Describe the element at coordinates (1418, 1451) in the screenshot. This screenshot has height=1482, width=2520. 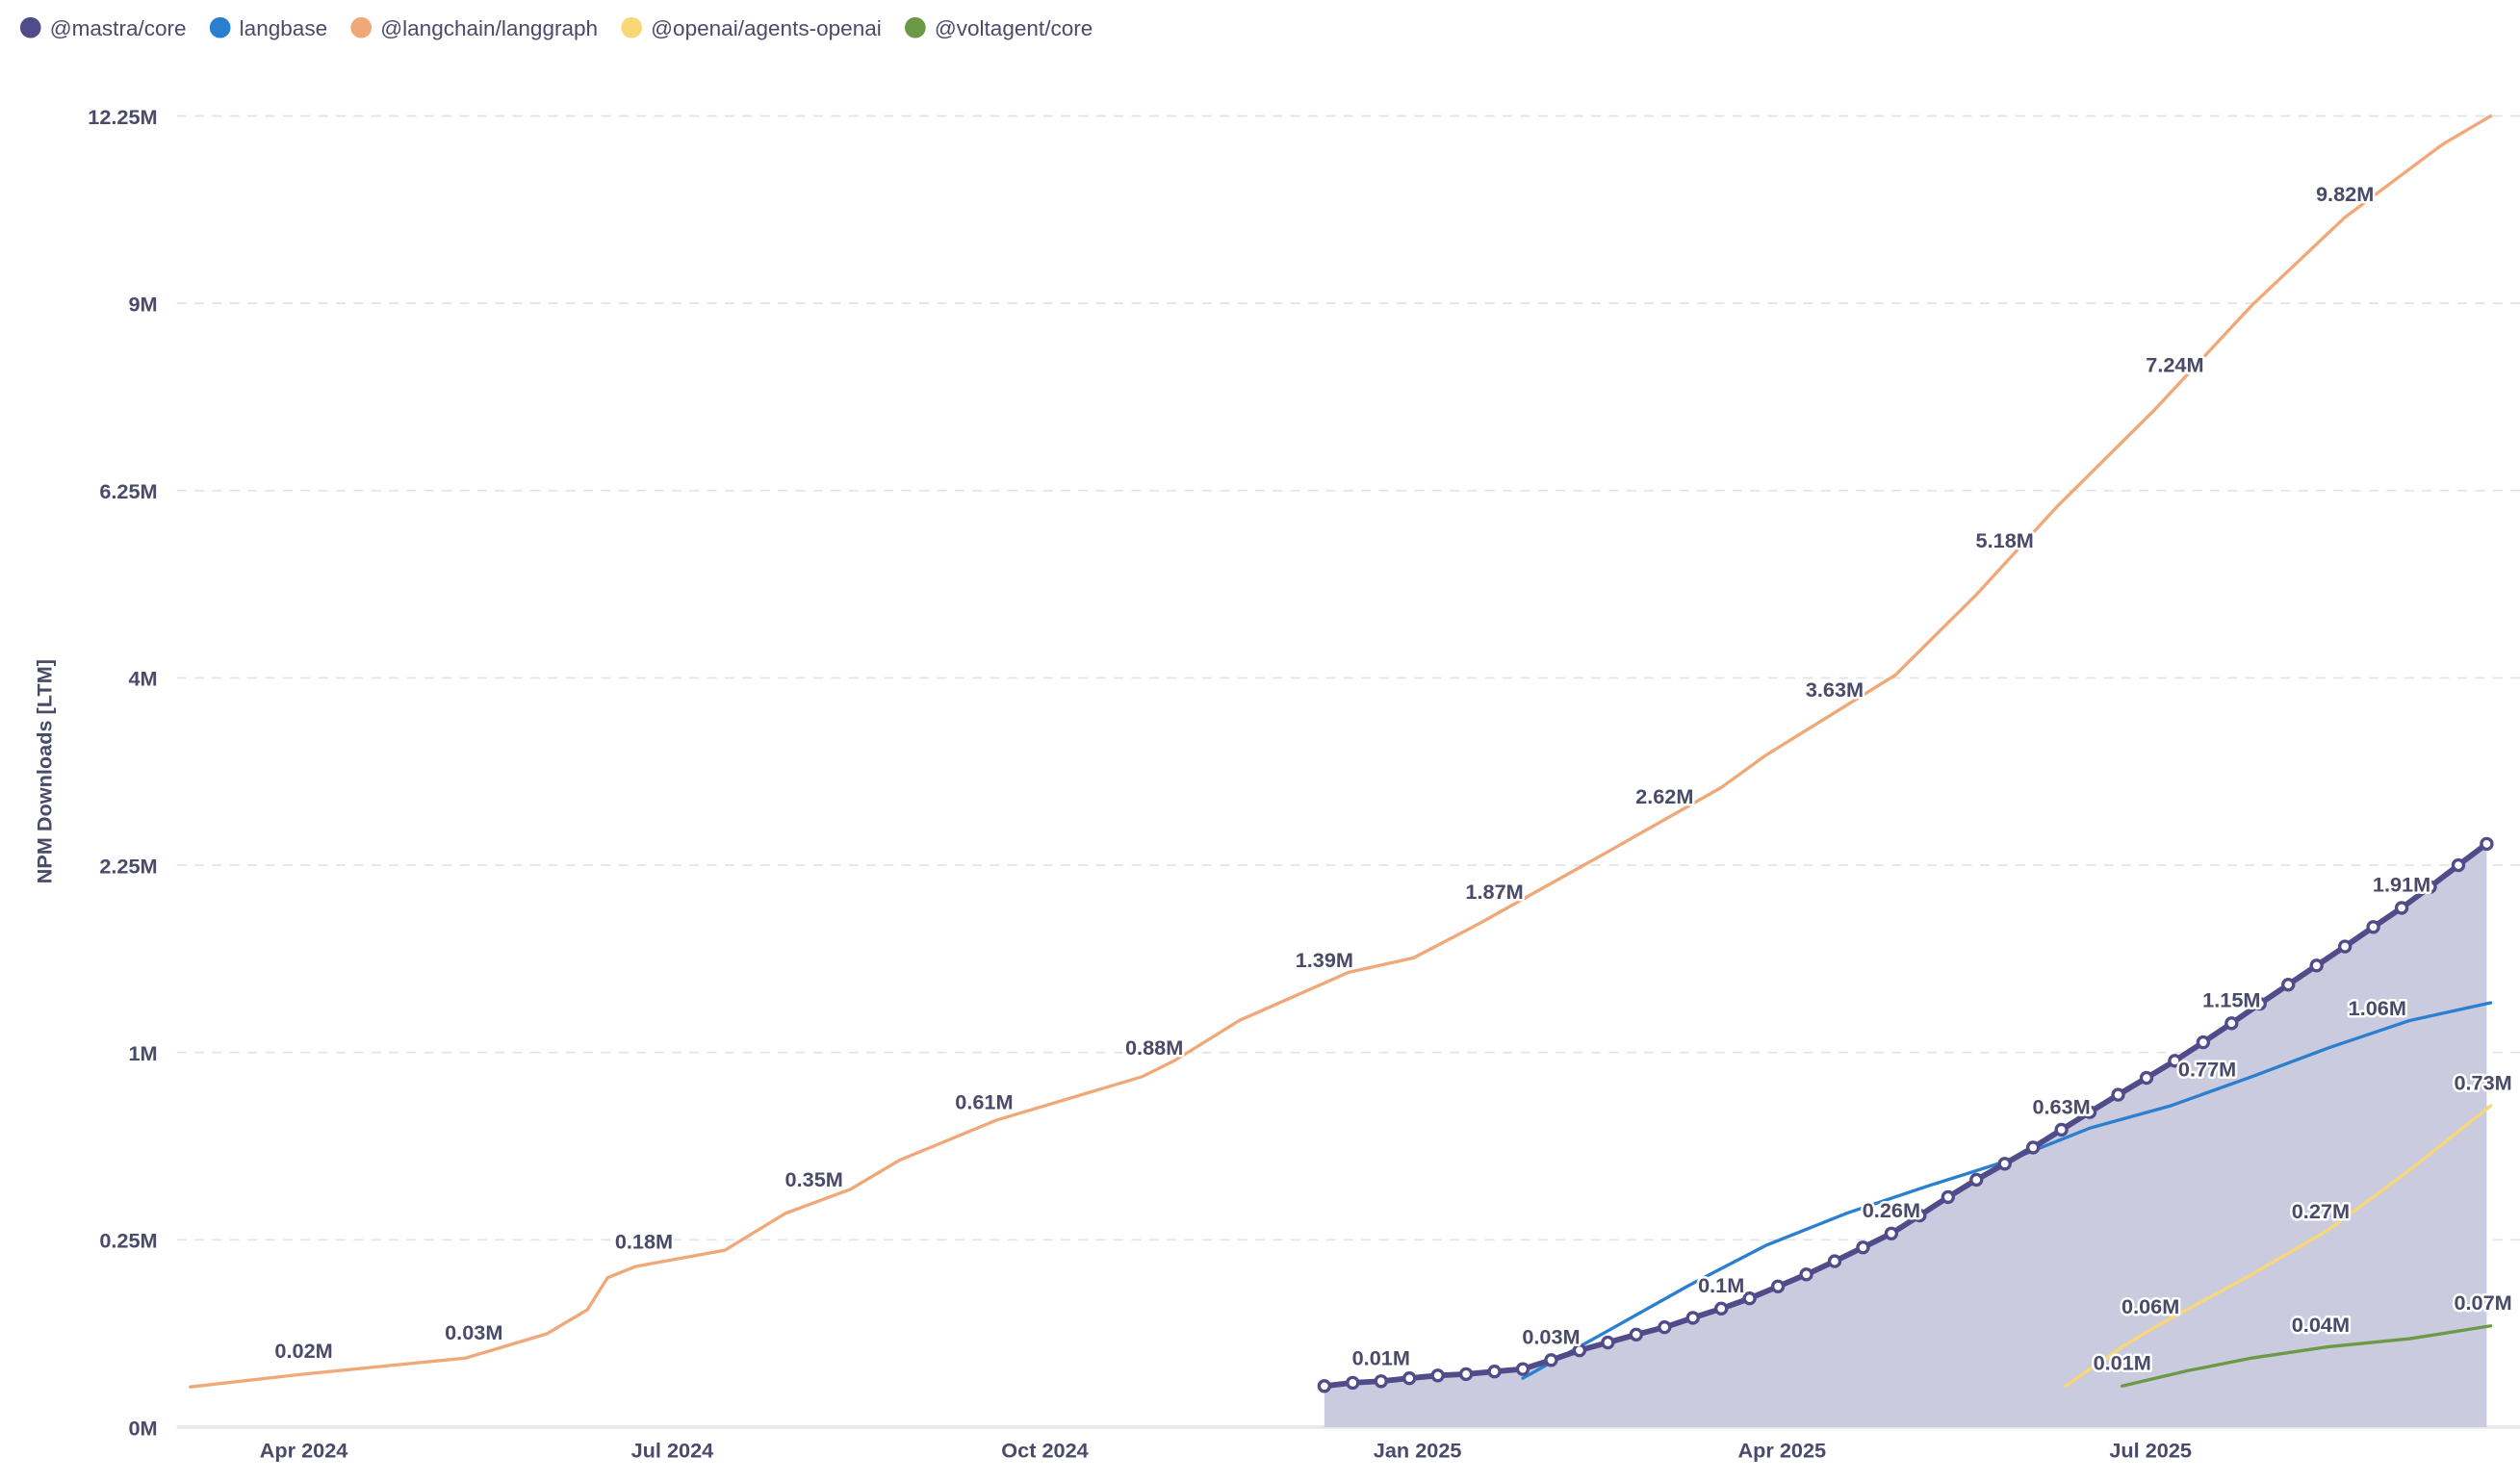
I see `x-tick-label: Jan 2025` at that location.